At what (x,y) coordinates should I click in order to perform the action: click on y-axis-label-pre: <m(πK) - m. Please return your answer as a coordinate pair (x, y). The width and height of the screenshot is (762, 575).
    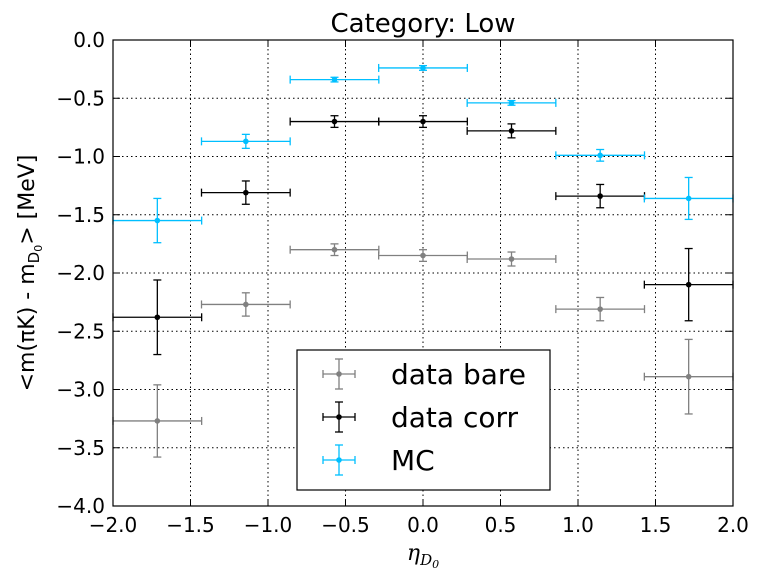
    Looking at the image, I should click on (27, 327).